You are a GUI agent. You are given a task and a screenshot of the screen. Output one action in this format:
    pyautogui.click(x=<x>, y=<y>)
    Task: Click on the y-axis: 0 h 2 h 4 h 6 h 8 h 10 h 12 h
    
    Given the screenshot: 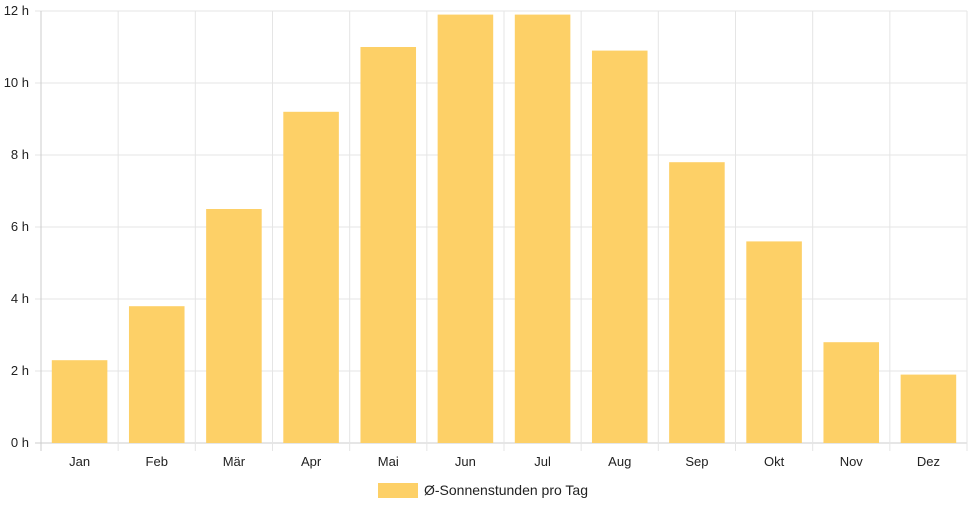 What is the action you would take?
    pyautogui.click(x=16, y=226)
    